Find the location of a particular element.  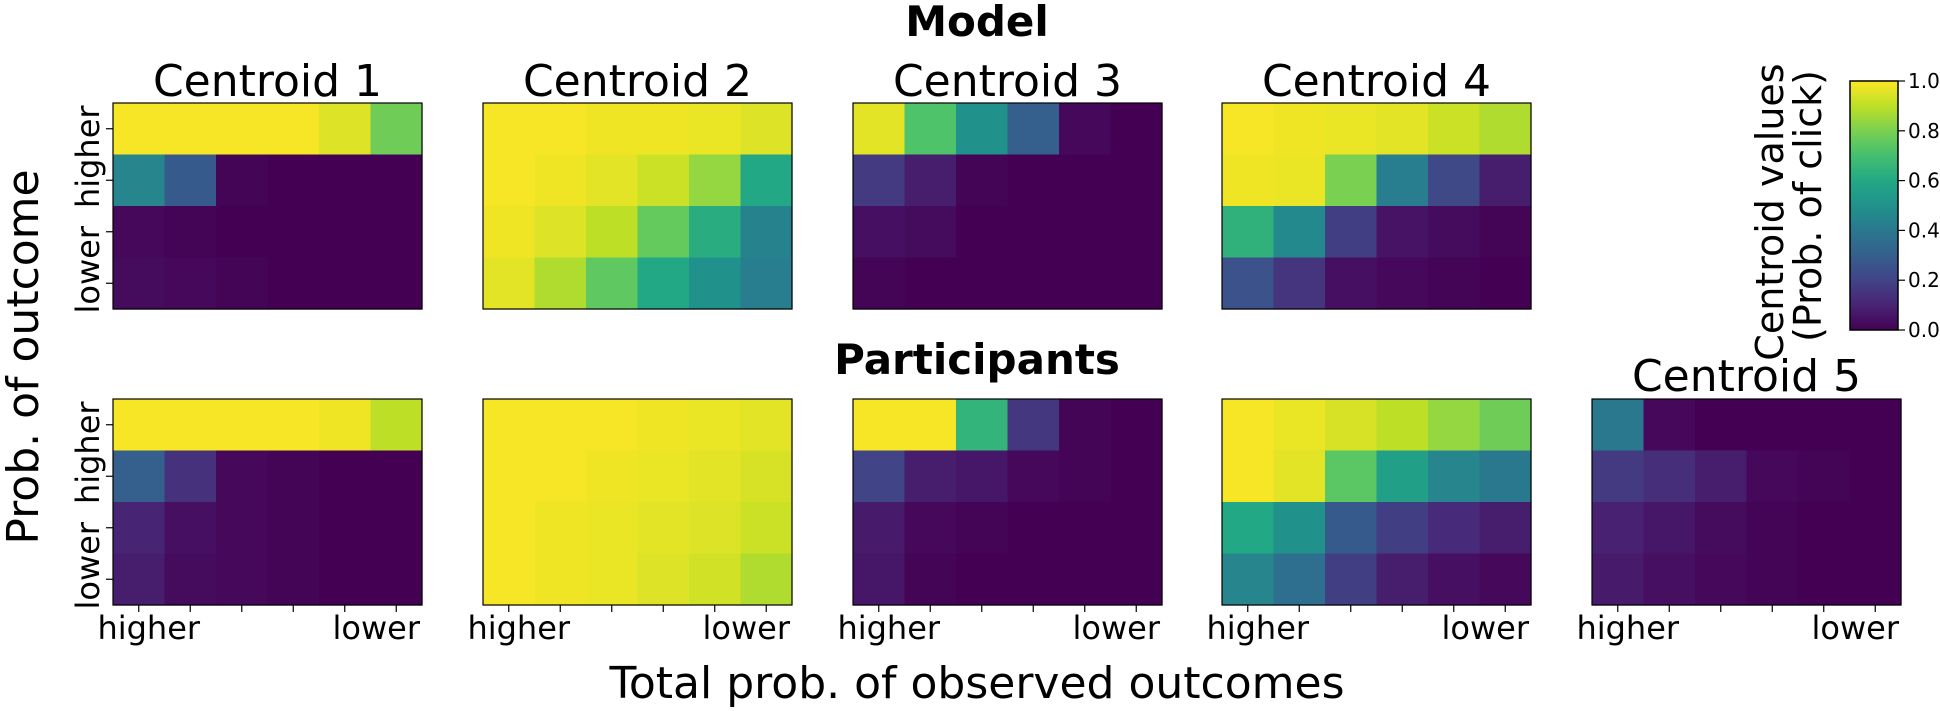

heatmap-panel: Centroid 2 is located at coordinates (637, 183).